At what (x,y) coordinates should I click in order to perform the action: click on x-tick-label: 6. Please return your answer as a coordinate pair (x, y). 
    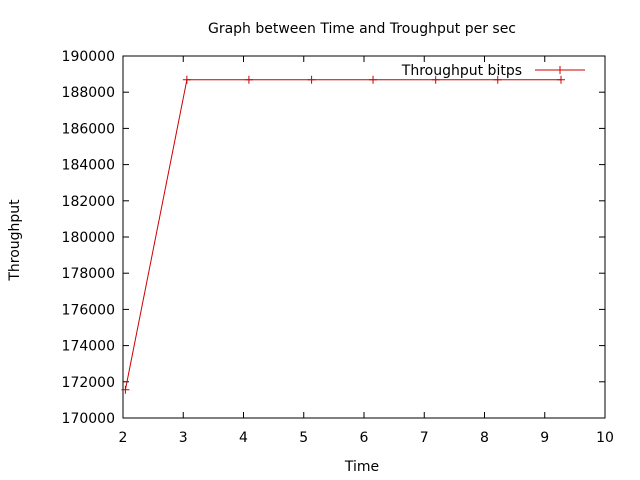
    Looking at the image, I should click on (364, 438).